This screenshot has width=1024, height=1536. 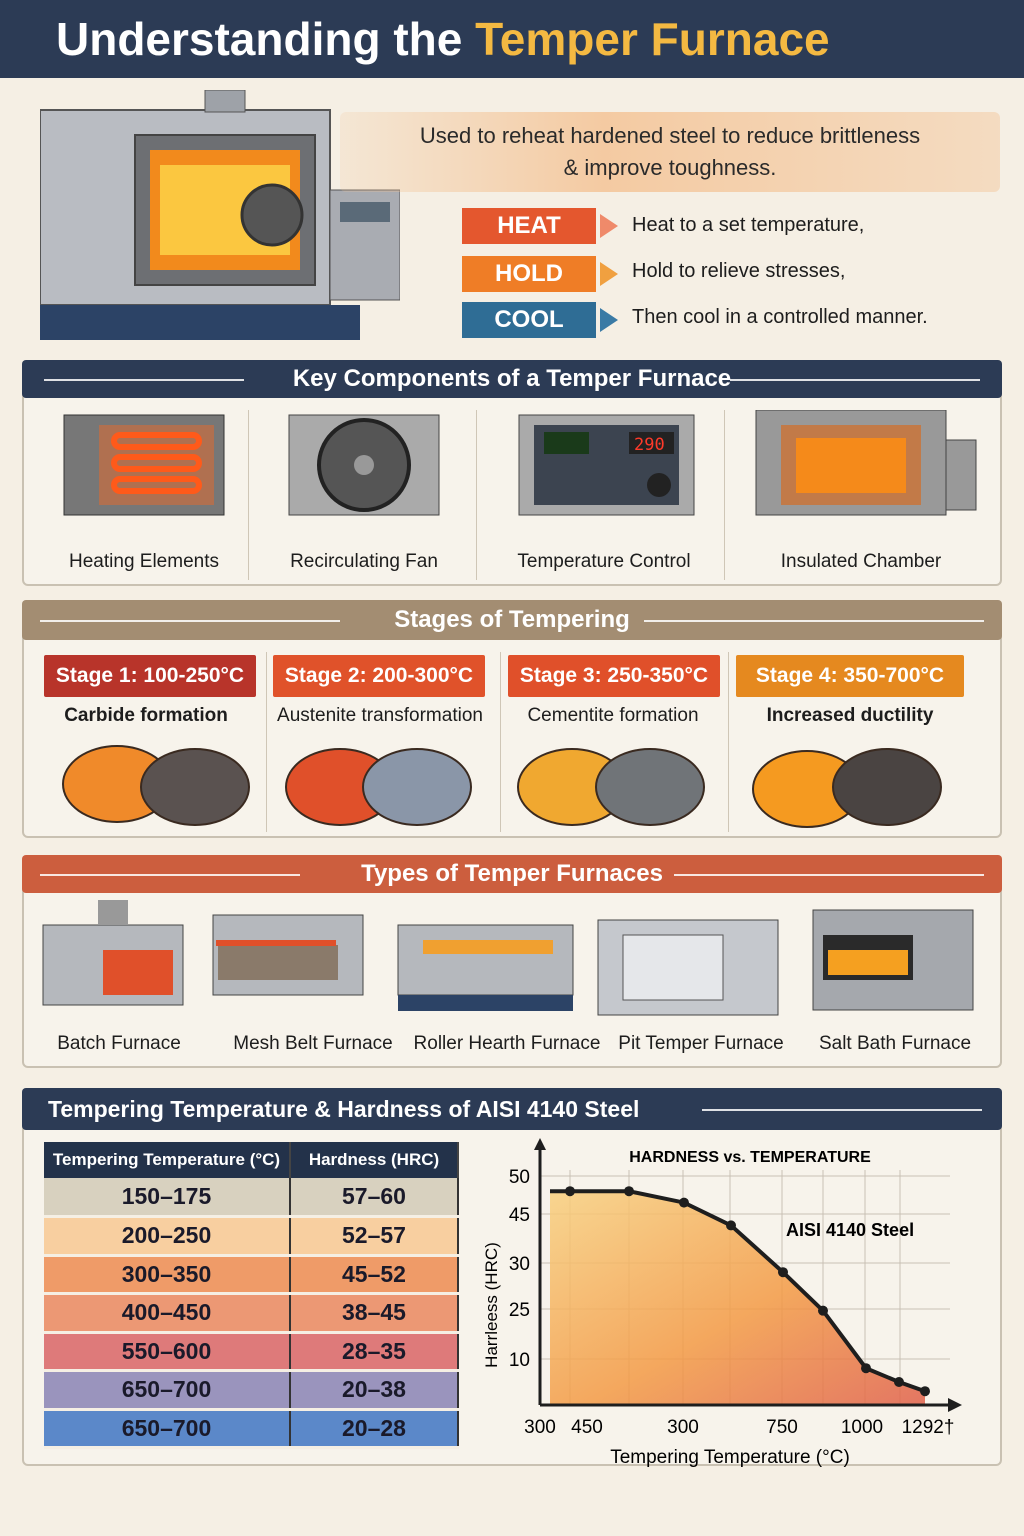 What do you see at coordinates (529, 274) in the screenshot?
I see `hold-label: HOLD` at bounding box center [529, 274].